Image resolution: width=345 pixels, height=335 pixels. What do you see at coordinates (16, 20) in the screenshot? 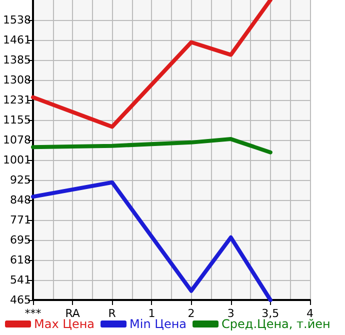
I see `y-tick-label: 1538` at bounding box center [16, 20].